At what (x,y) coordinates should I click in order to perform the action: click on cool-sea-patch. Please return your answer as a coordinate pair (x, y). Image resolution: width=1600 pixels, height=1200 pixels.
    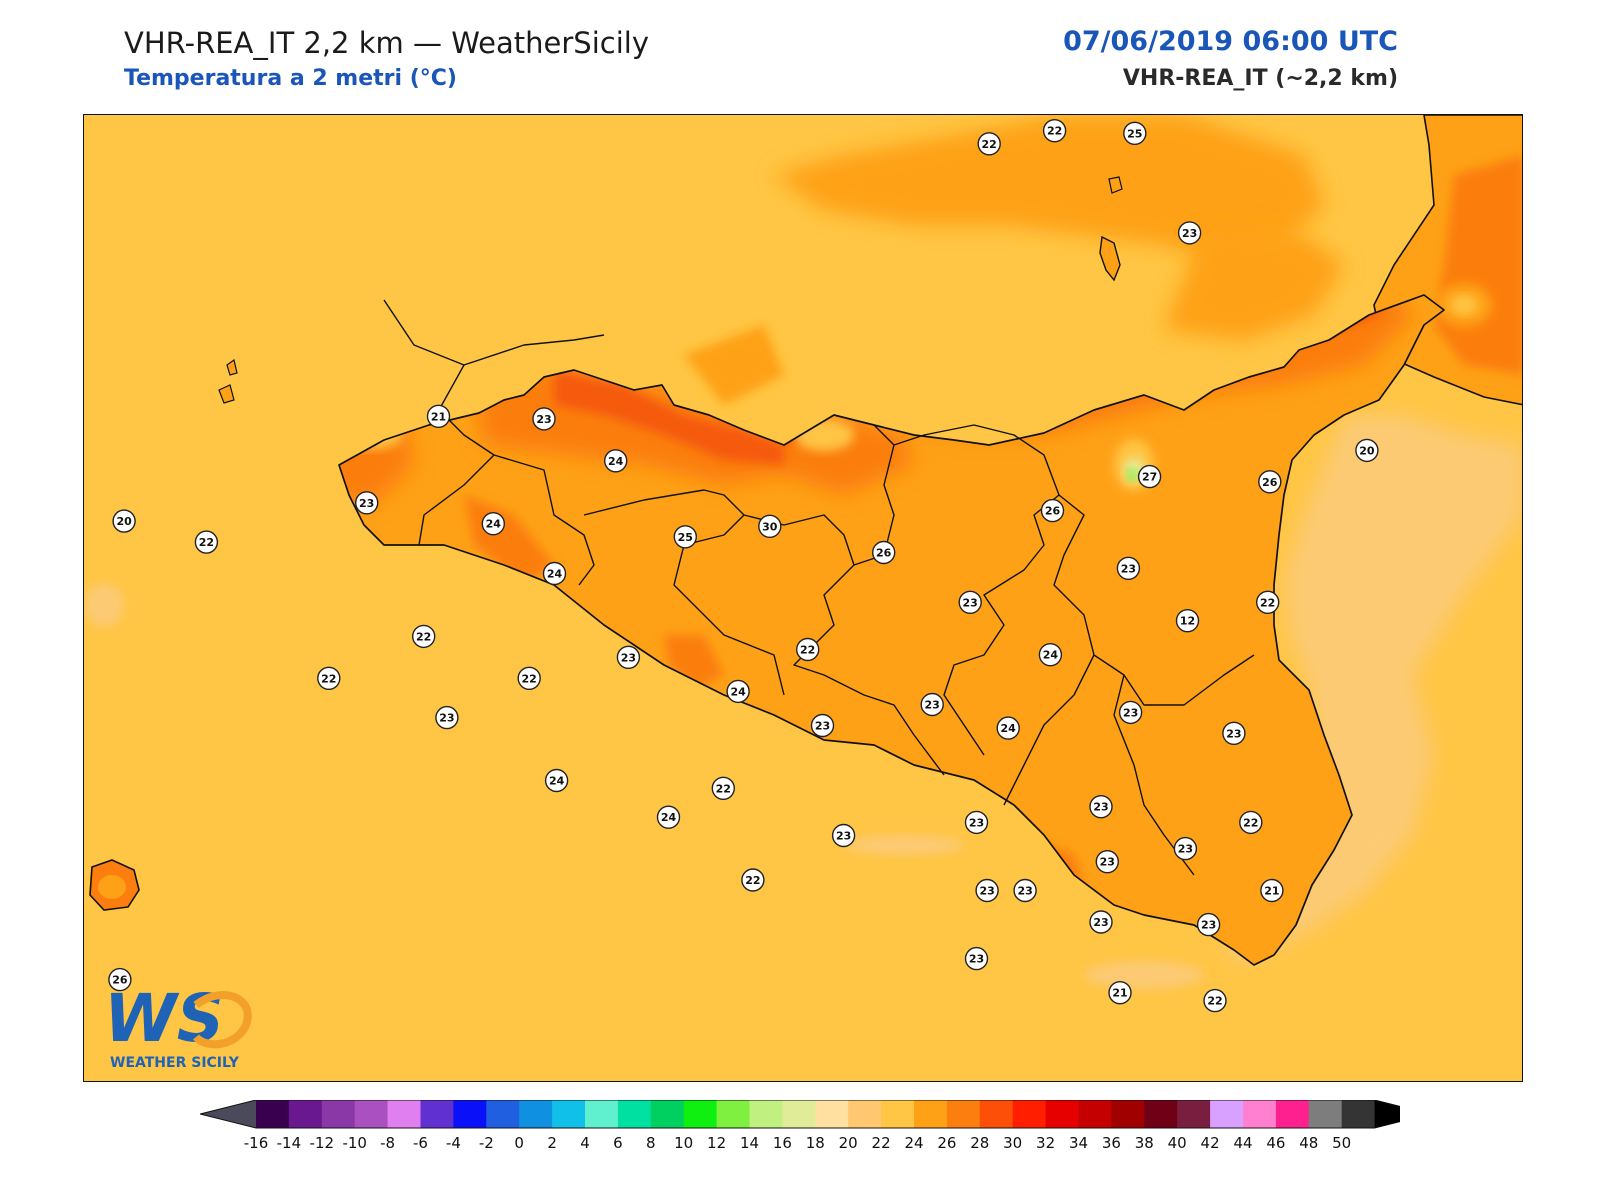
    Looking at the image, I should click on (904, 845).